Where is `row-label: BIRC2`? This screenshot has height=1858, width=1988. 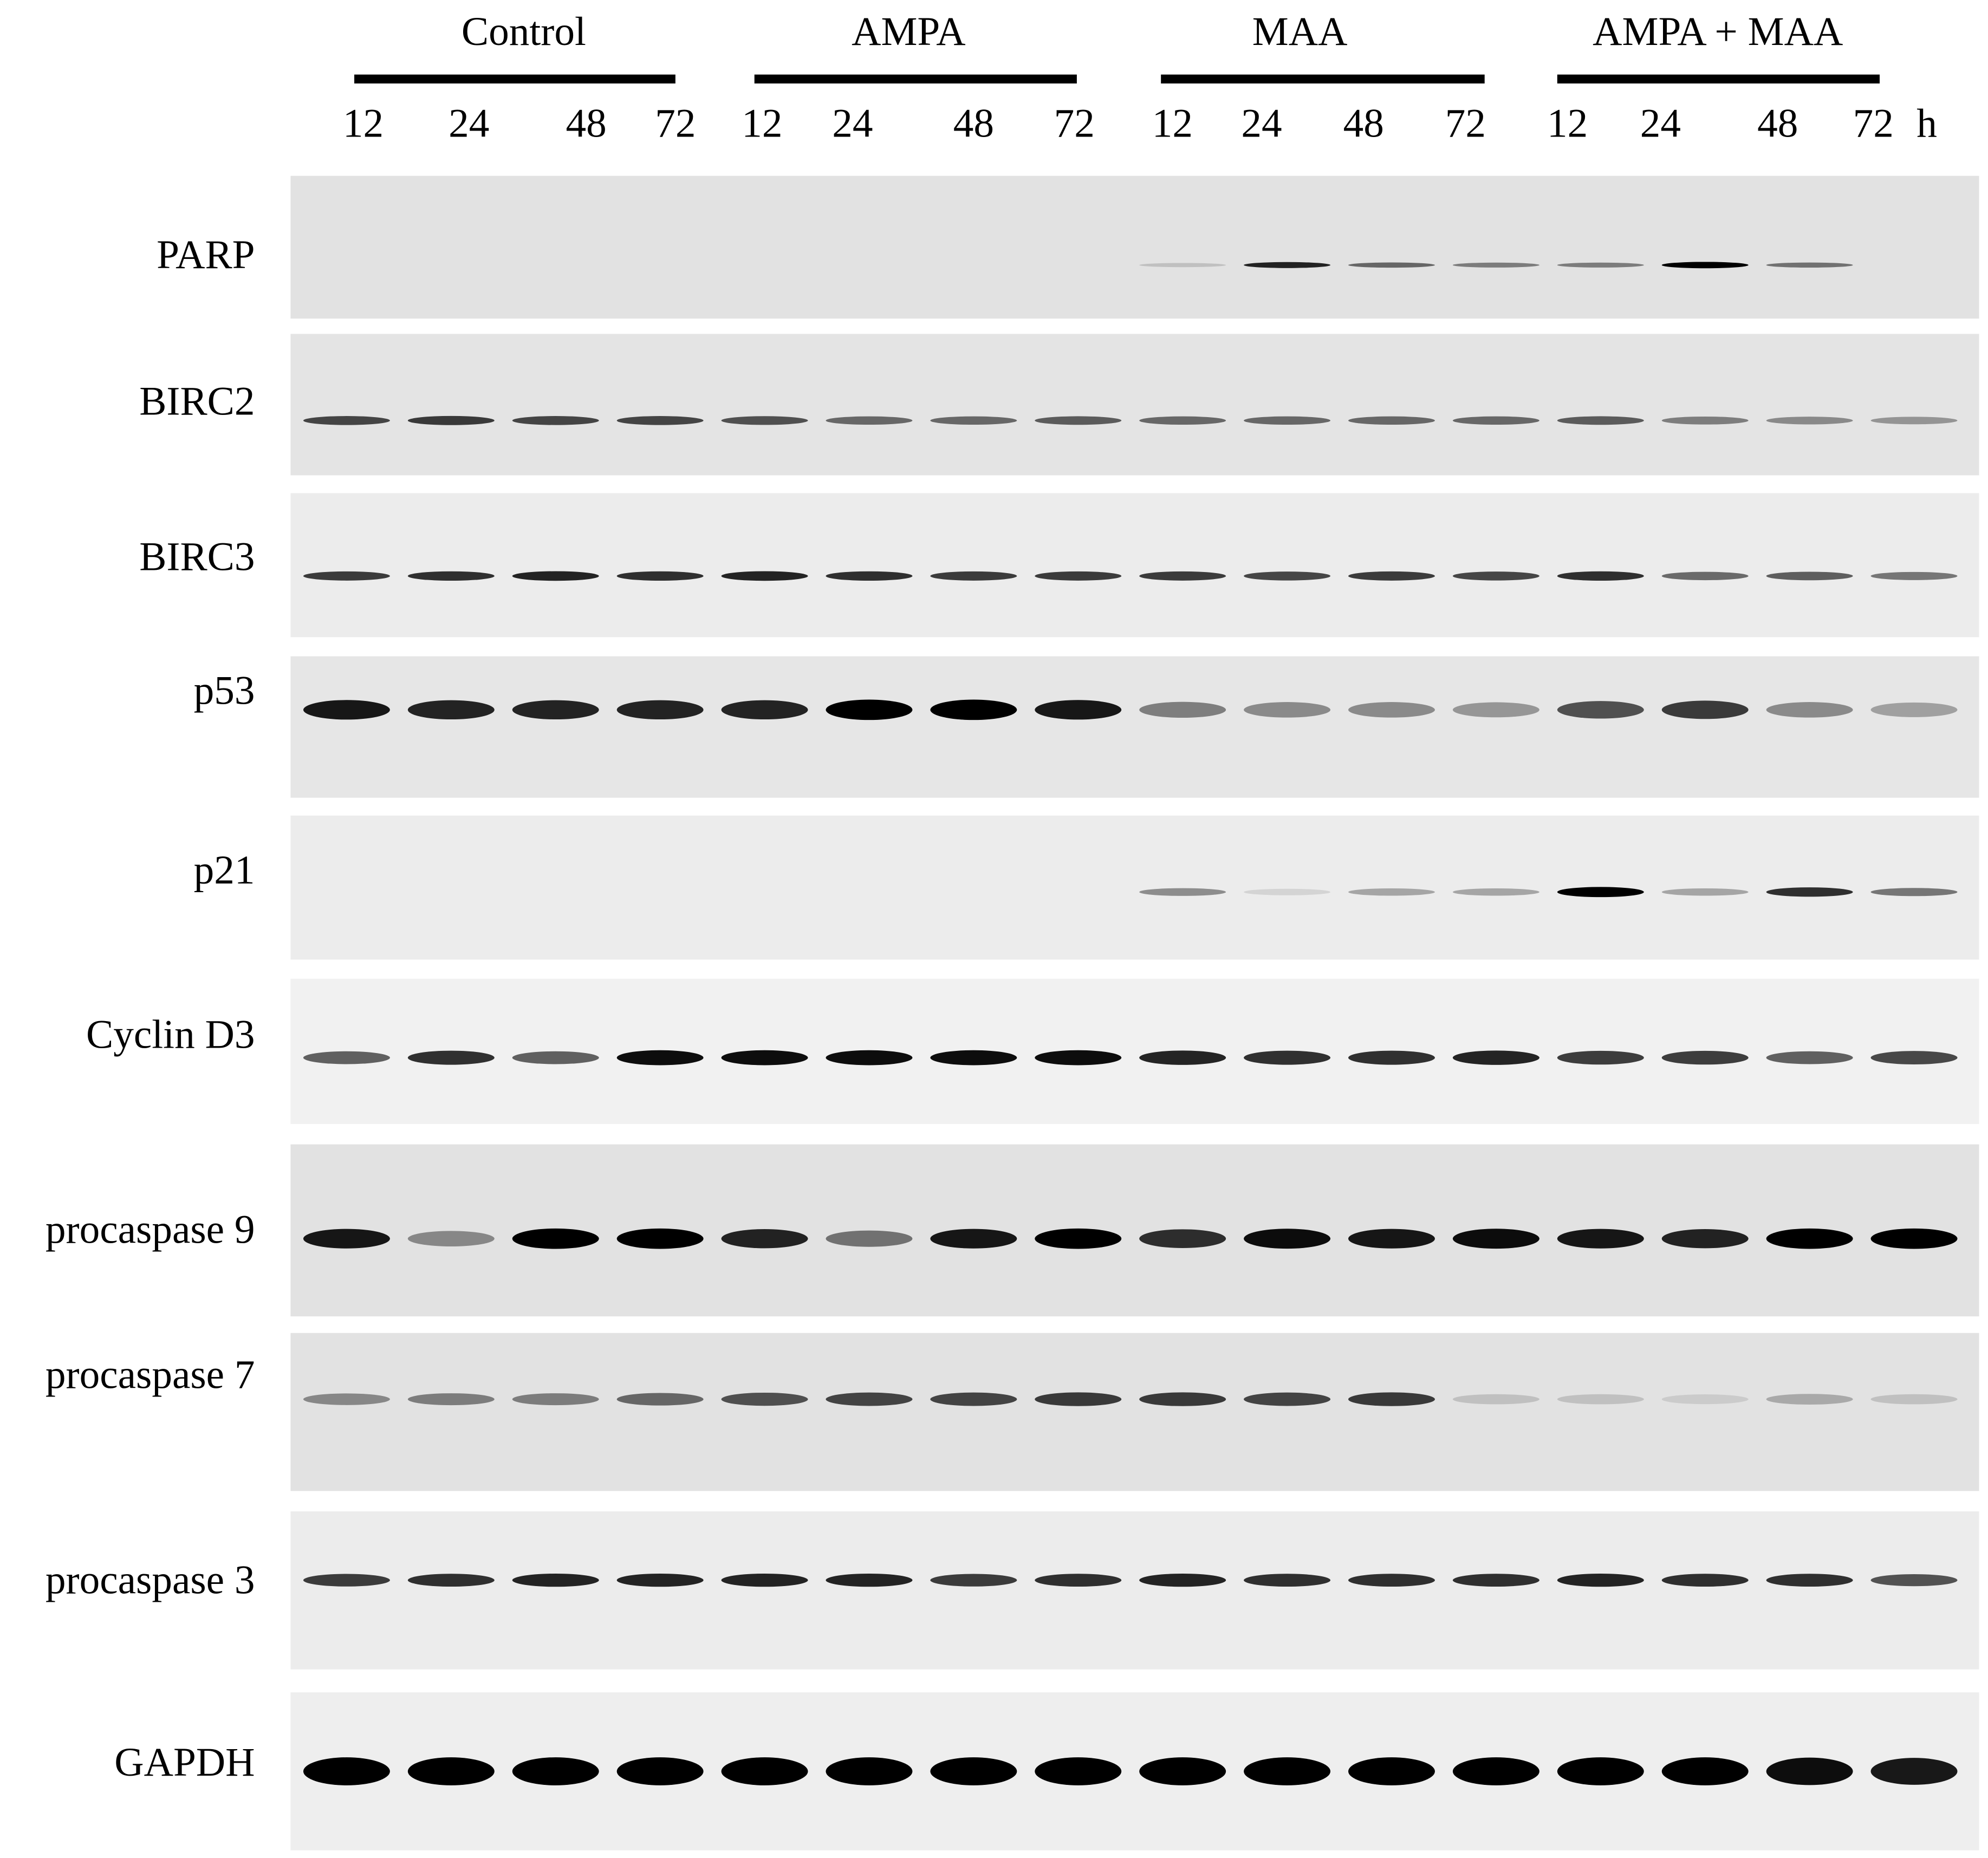
row-label: BIRC2 is located at coordinates (197, 401).